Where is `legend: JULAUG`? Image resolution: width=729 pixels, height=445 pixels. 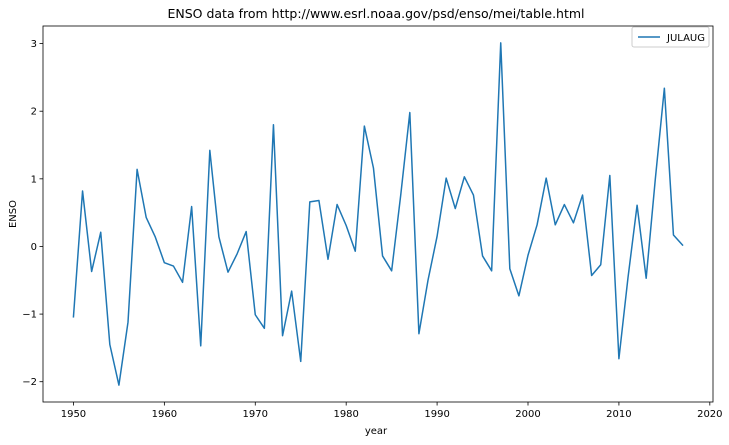 legend: JULAUG is located at coordinates (670, 37).